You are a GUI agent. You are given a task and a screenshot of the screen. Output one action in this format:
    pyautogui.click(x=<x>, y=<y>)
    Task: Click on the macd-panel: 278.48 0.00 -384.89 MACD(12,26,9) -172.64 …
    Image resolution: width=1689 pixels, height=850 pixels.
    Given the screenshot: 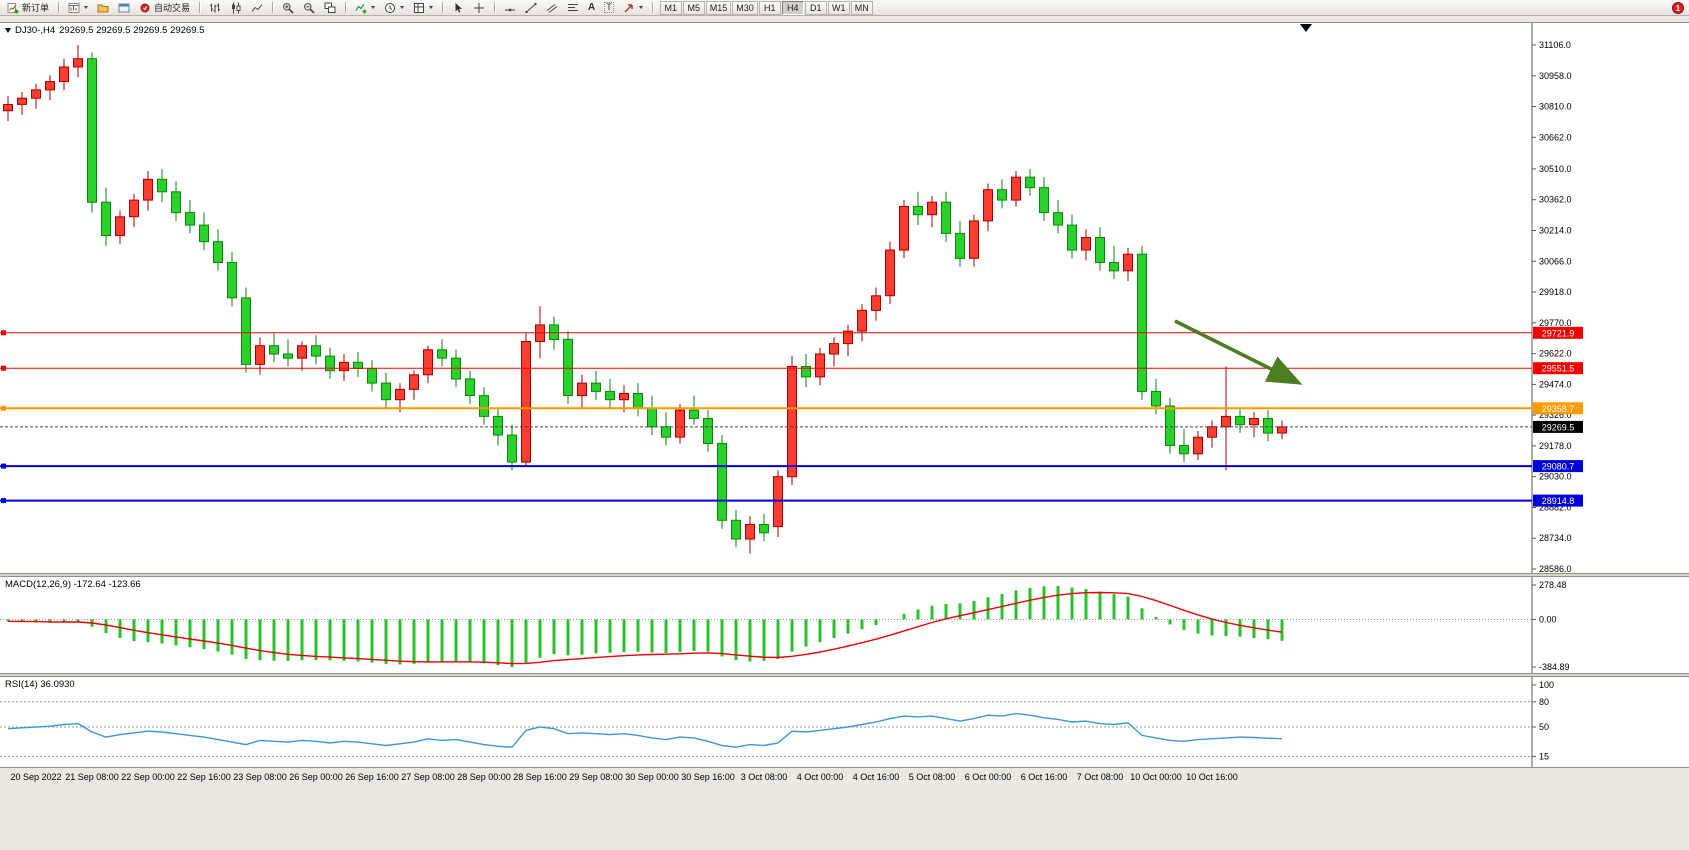 What is the action you would take?
    pyautogui.click(x=844, y=625)
    